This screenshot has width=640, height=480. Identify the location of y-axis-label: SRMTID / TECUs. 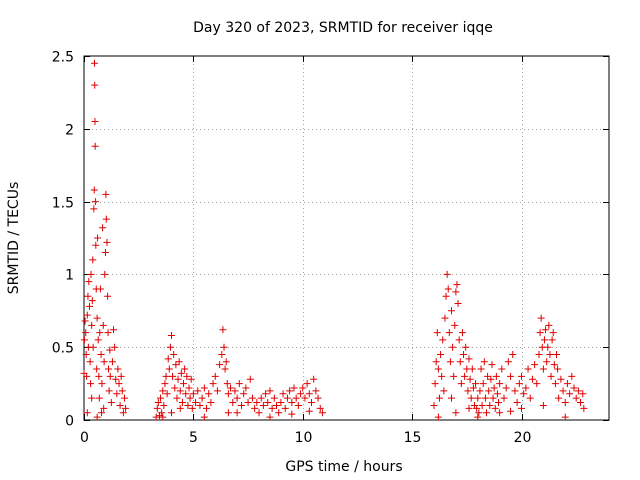
(14, 238).